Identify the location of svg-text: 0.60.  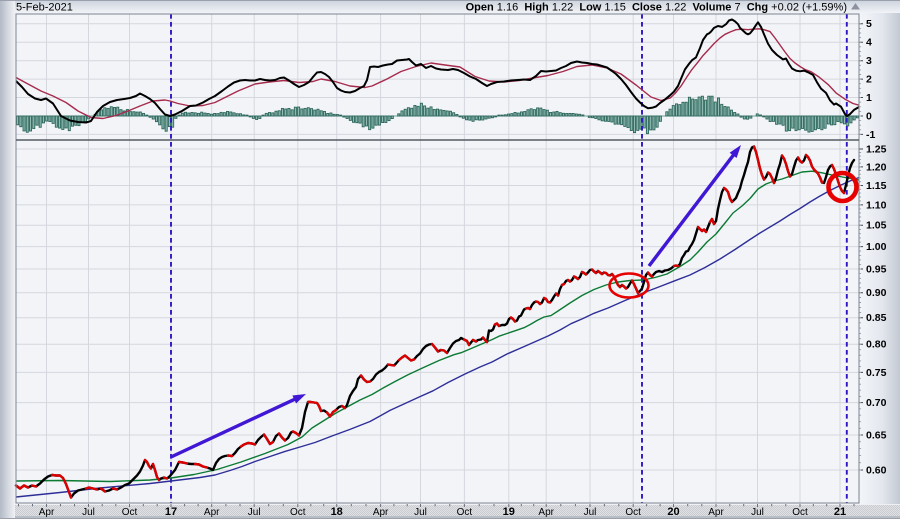
(876, 471).